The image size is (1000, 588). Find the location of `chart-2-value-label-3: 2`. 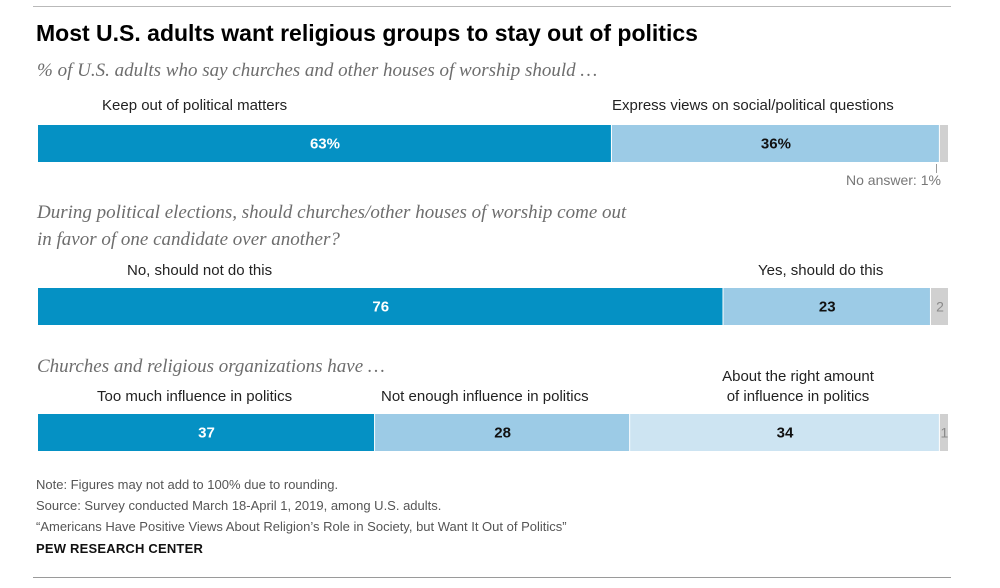

chart-2-value-label-3: 2 is located at coordinates (940, 307).